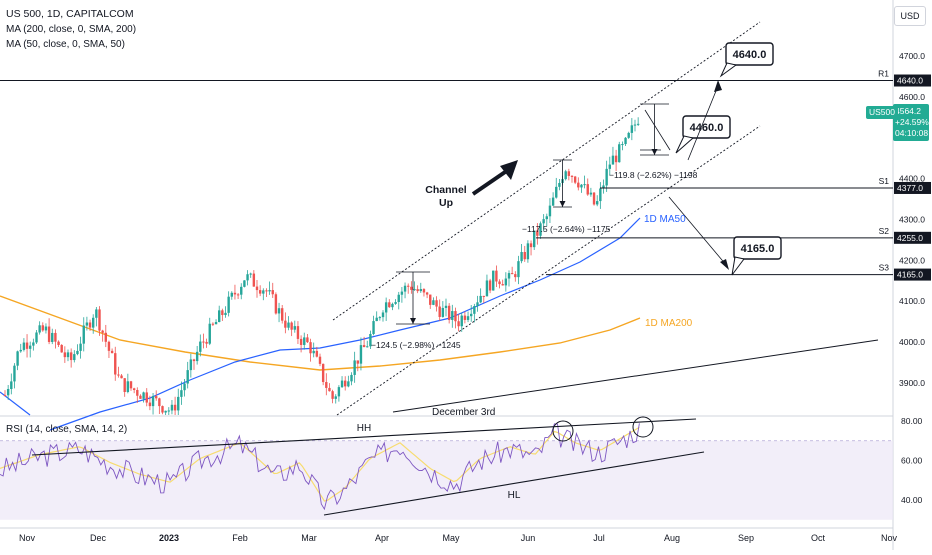  I want to click on target-upper-box, so click(749, 54).